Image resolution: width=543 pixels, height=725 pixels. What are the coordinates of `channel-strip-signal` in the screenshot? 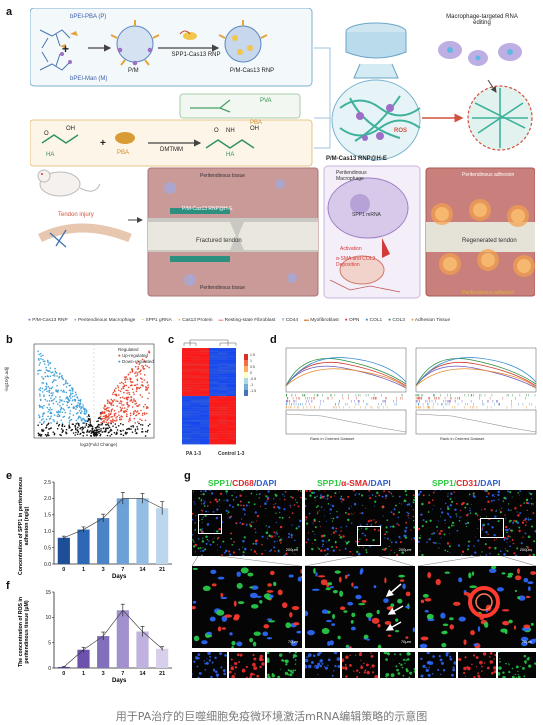 It's located at (281, 665).